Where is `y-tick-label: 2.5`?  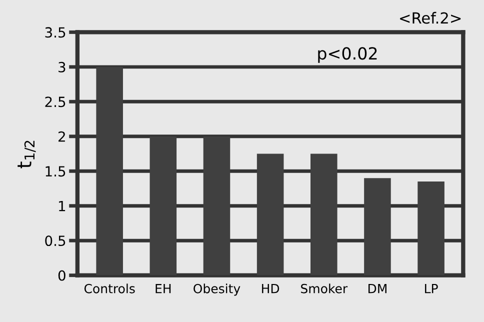 y-tick-label: 2.5 is located at coordinates (55, 102).